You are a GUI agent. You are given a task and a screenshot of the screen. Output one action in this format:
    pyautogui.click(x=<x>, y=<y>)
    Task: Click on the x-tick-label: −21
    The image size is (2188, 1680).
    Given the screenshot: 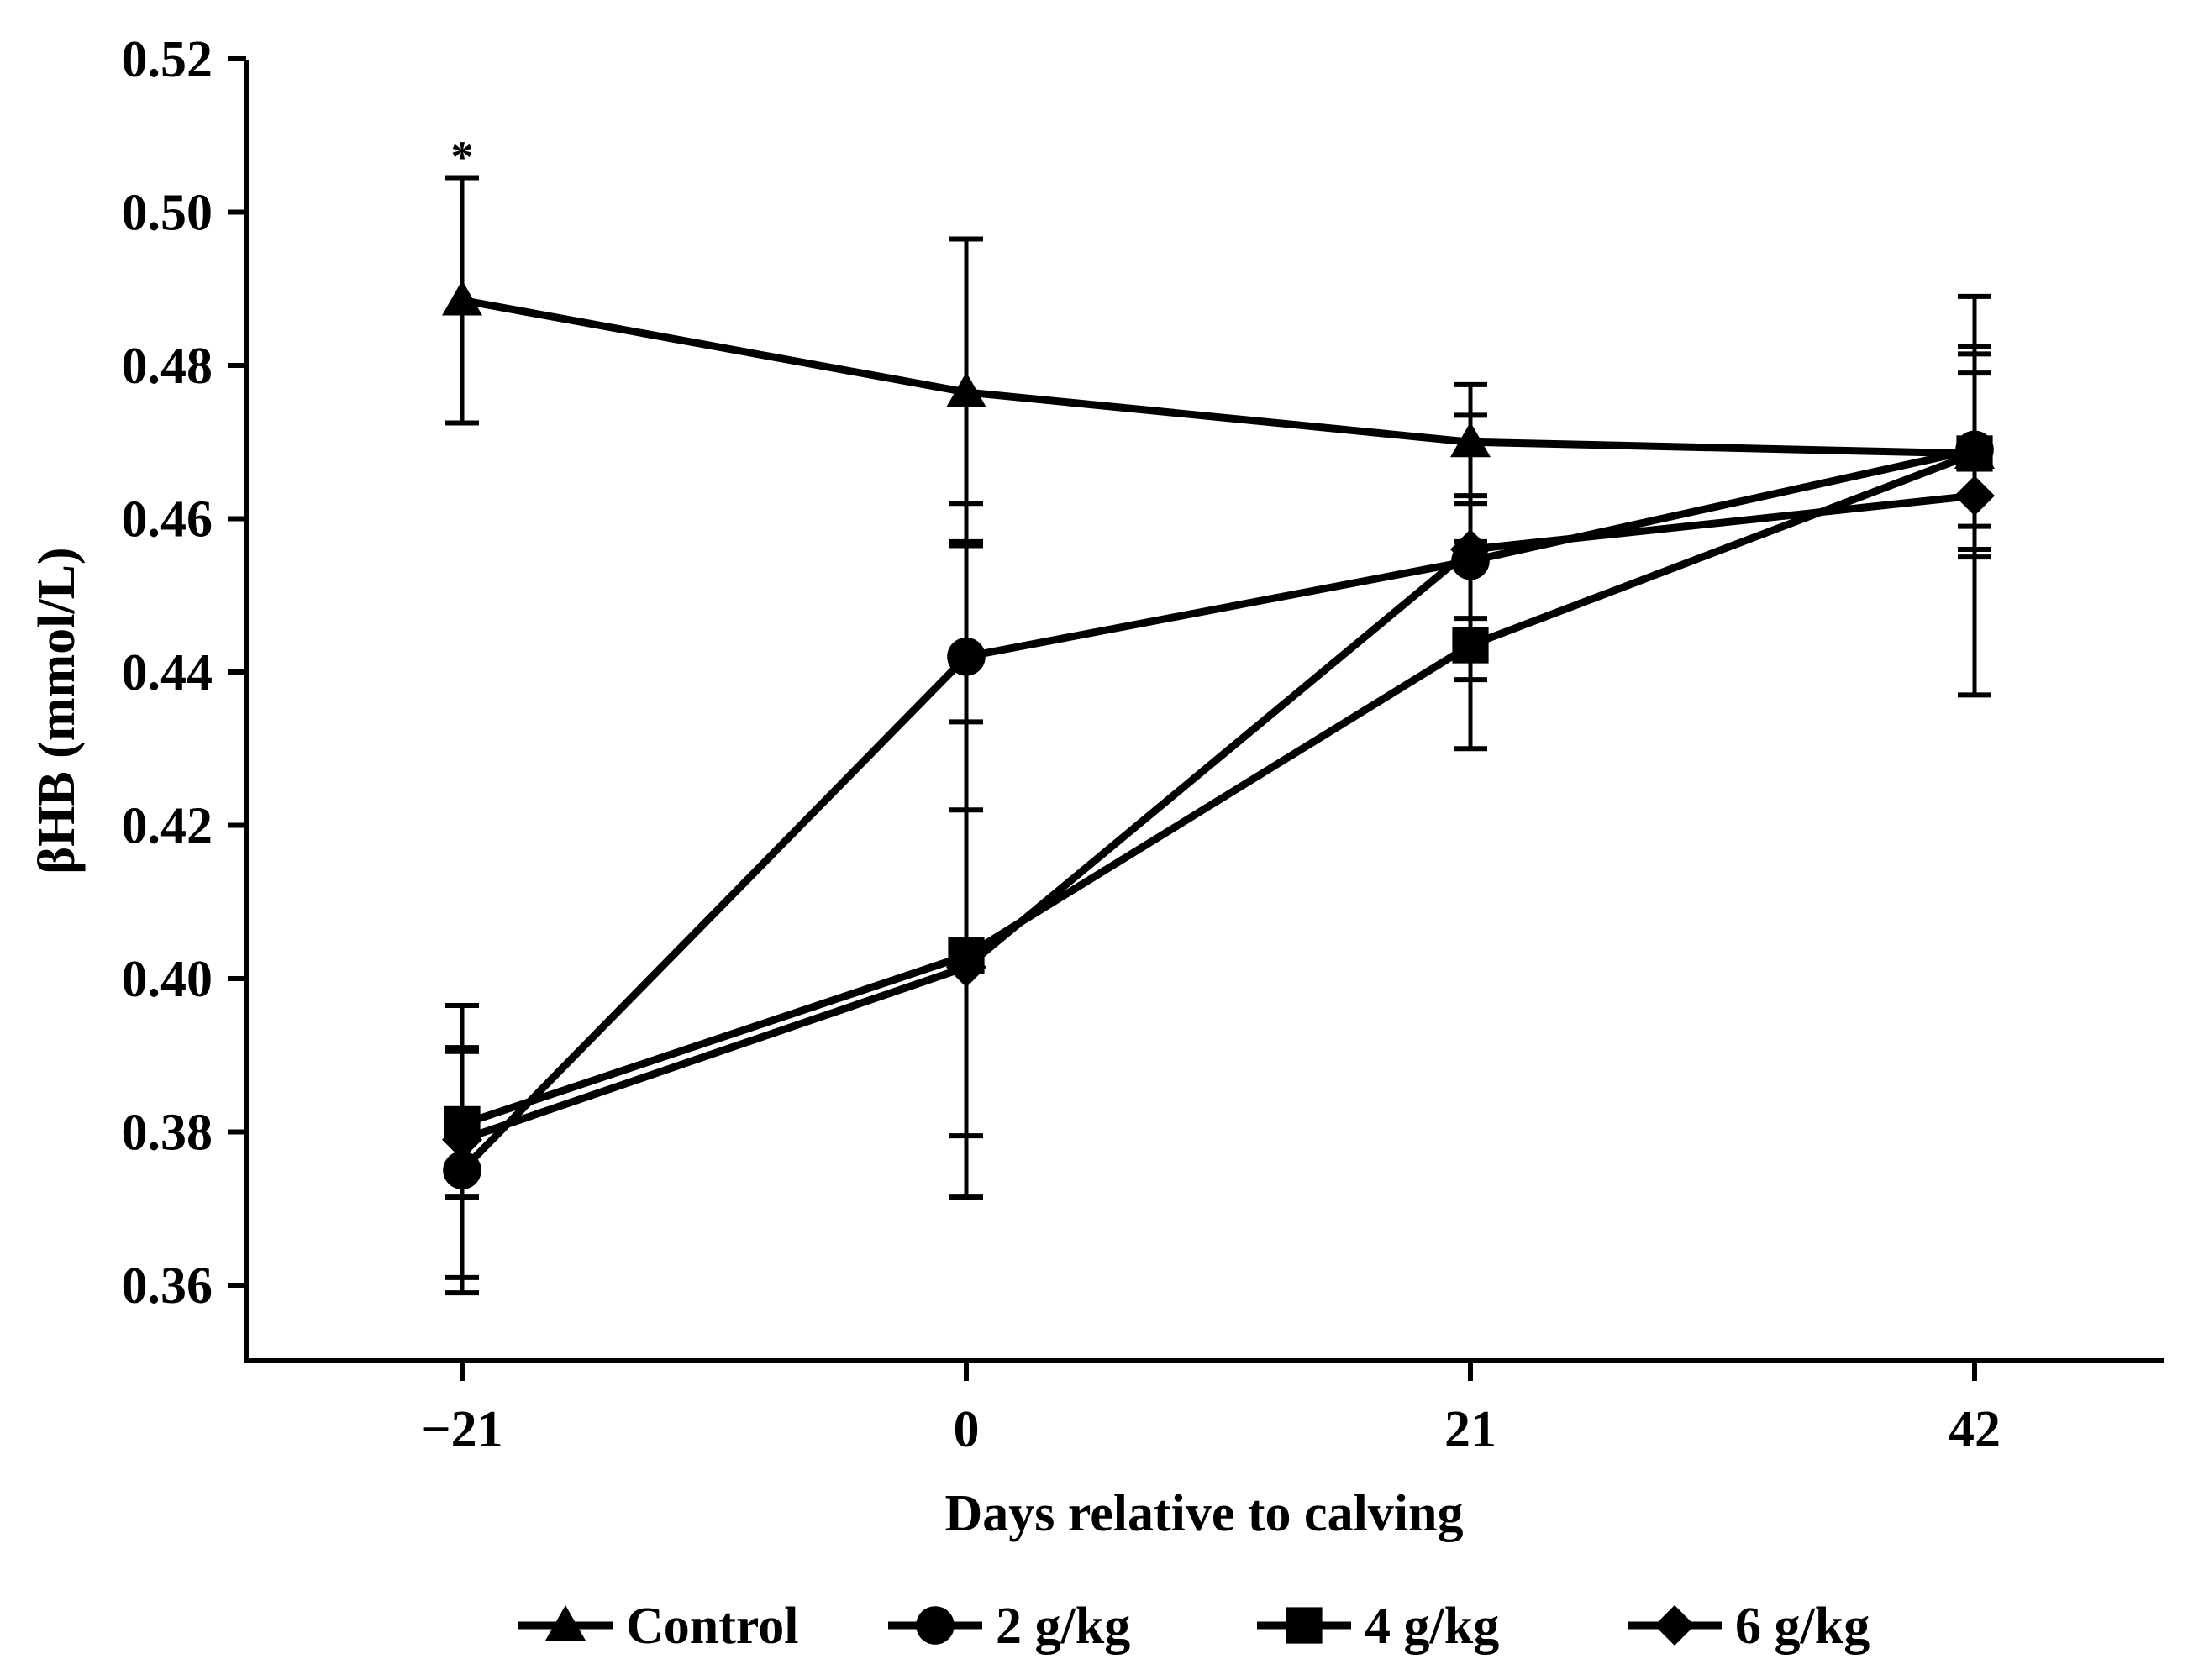 What is the action you would take?
    pyautogui.click(x=461, y=1429)
    